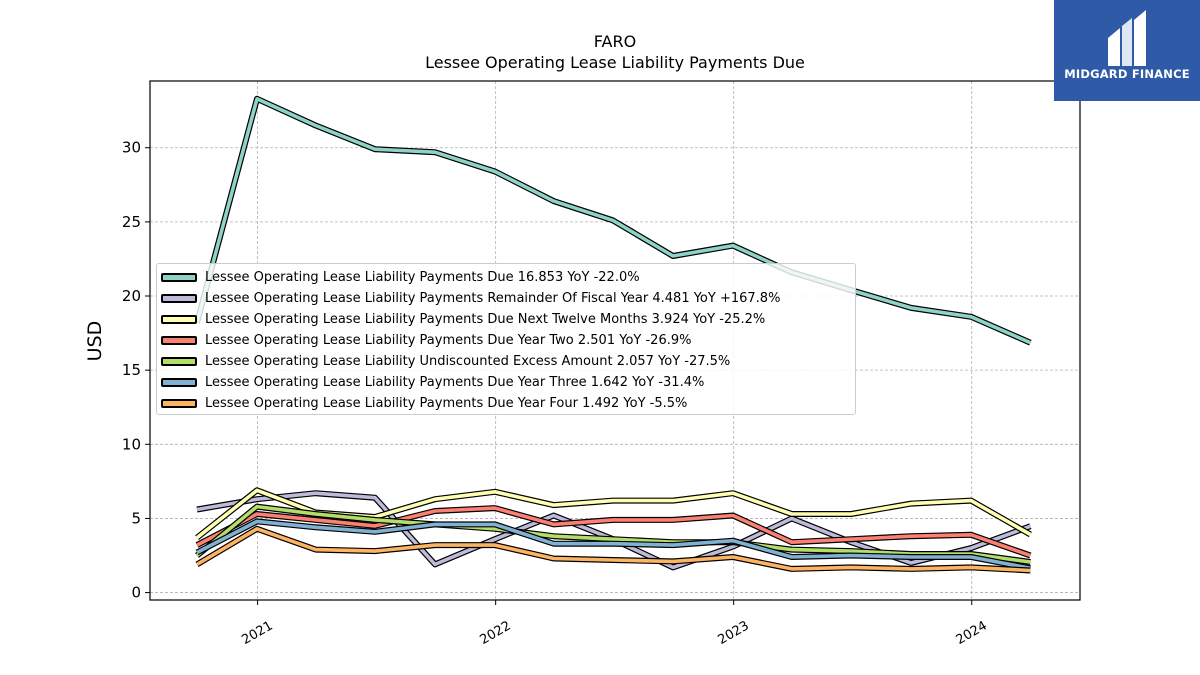 Image resolution: width=1200 pixels, height=675 pixels. What do you see at coordinates (131, 296) in the screenshot?
I see `y-tick-label-4: 20` at bounding box center [131, 296].